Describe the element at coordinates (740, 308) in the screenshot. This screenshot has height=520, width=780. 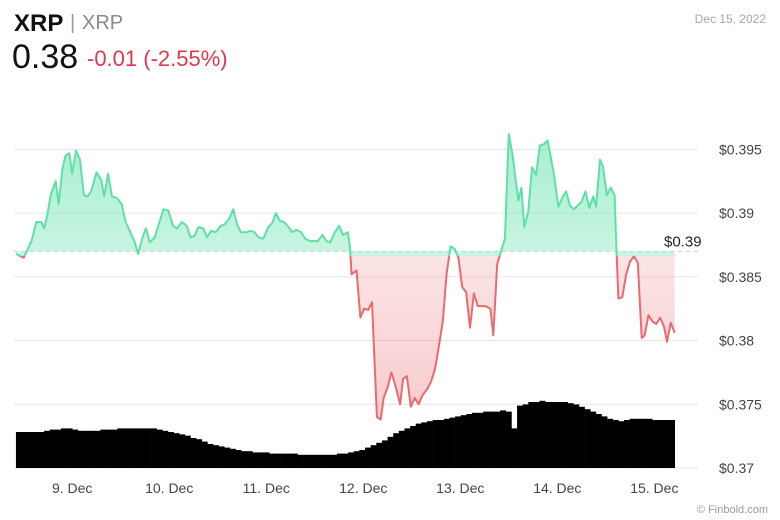
I see `y-axis-ticks: $0.395 $0.39 $0.385 $0.38 $0.375 $0.37` at that location.